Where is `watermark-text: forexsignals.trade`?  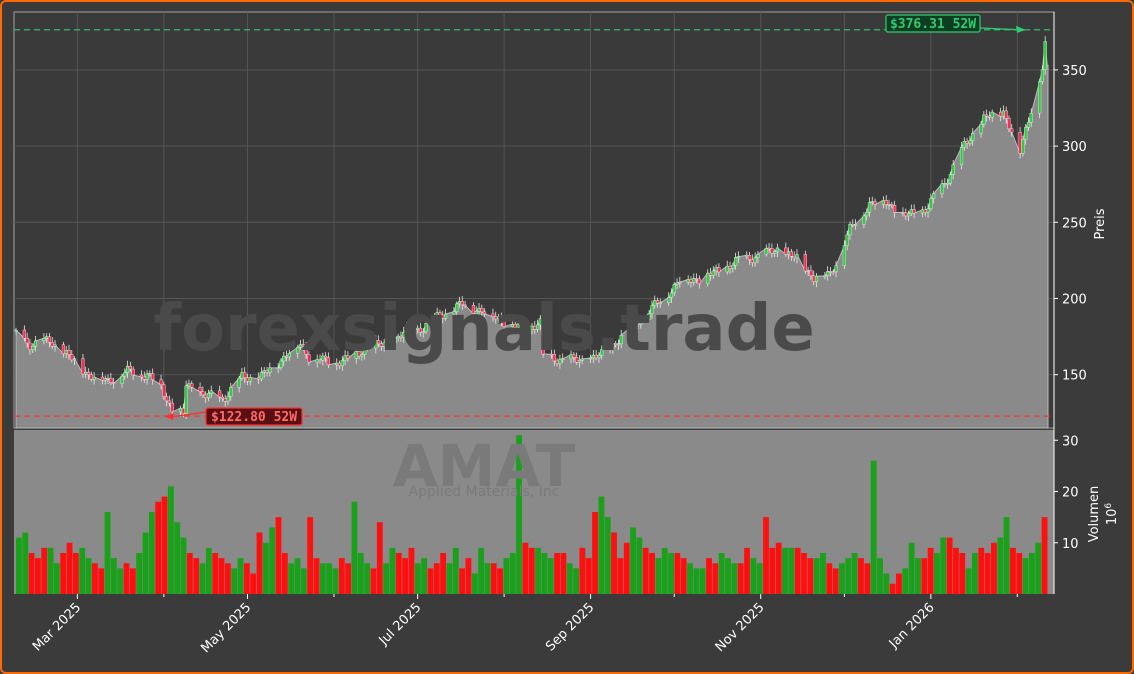 watermark-text: forexsignals.trade is located at coordinates (484, 329).